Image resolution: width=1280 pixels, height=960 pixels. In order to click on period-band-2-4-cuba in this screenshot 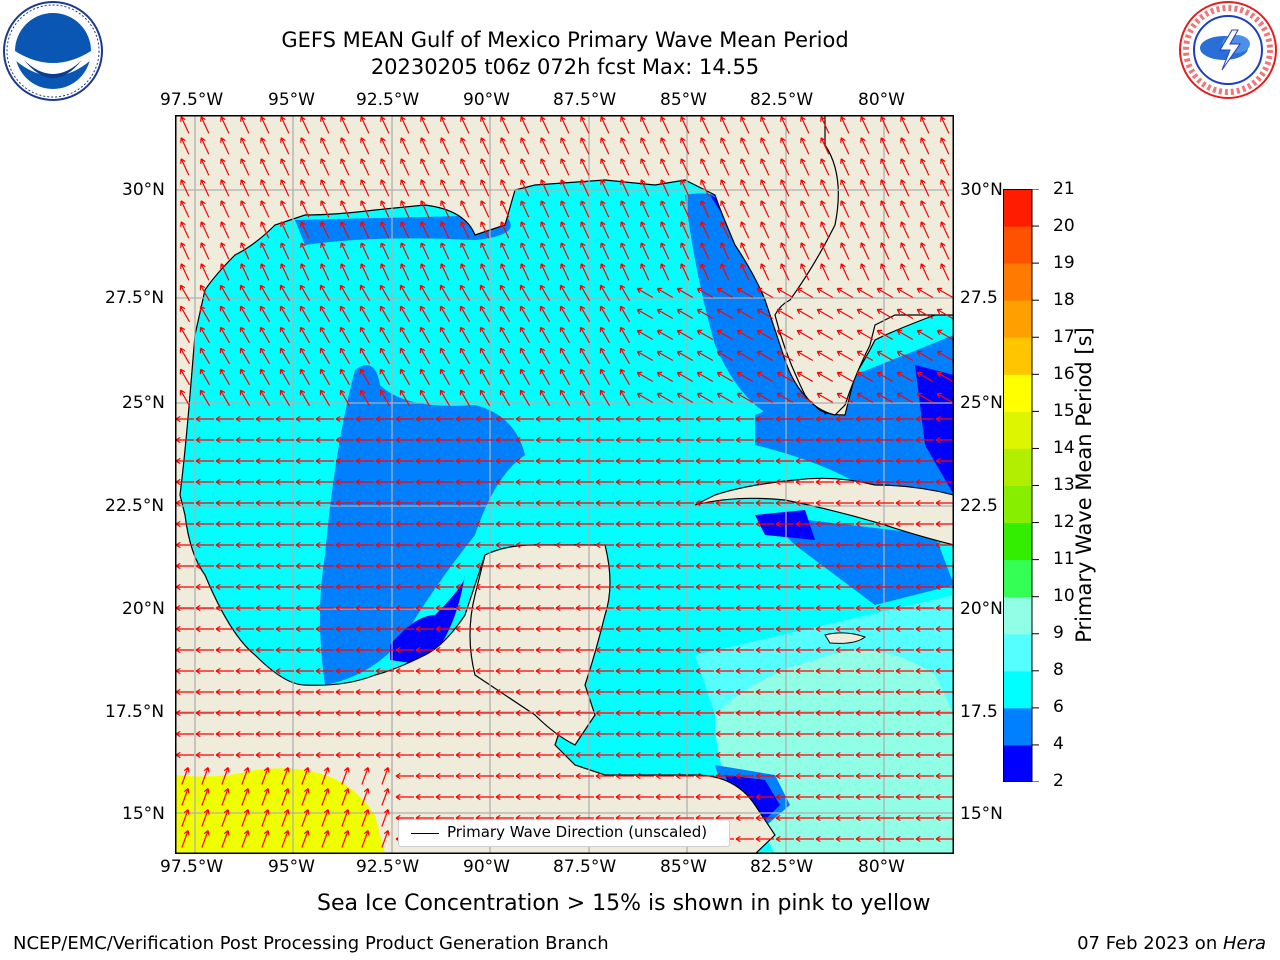, I will do `click(785, 525)`.